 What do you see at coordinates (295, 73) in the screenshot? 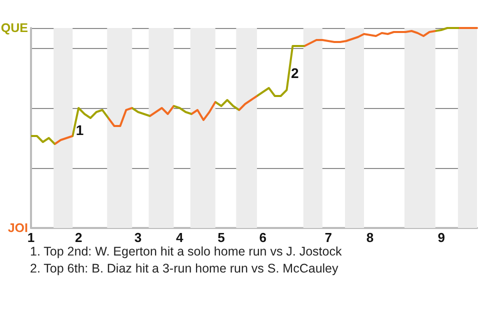
I see `annotation: 2` at bounding box center [295, 73].